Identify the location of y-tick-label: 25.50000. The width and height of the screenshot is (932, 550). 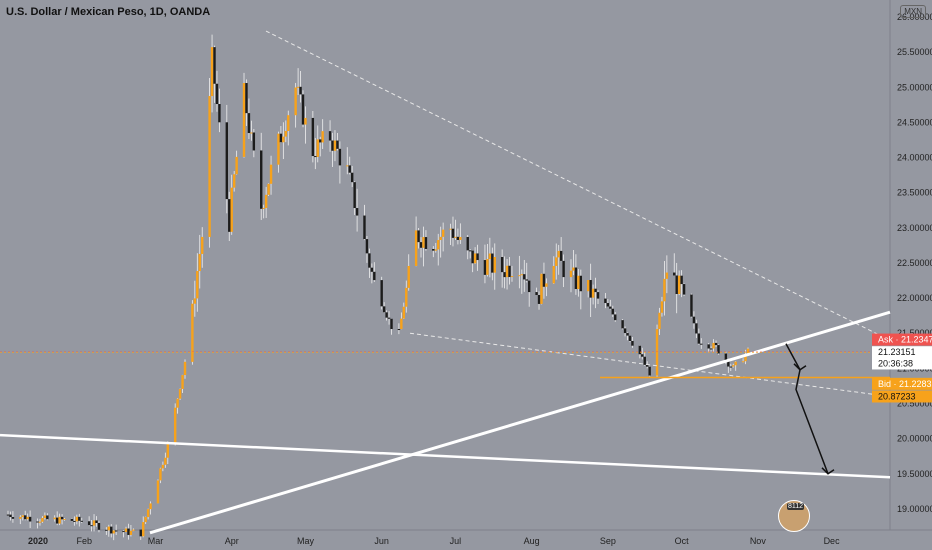
(914, 52).